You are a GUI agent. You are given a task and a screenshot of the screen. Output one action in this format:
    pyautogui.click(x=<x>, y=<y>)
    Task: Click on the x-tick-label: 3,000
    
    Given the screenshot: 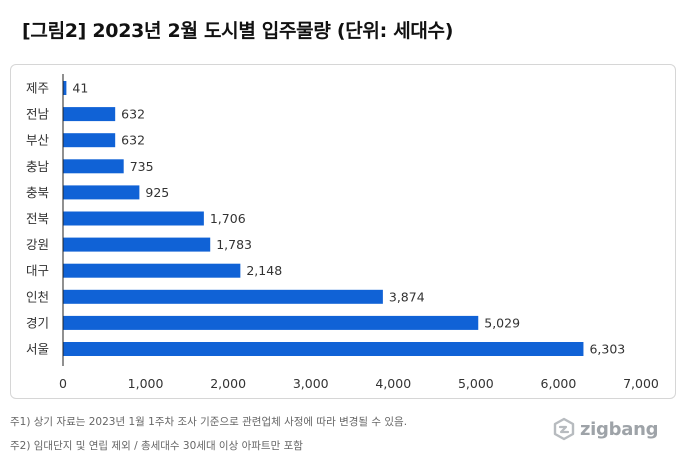 What is the action you would take?
    pyautogui.click(x=311, y=383)
    